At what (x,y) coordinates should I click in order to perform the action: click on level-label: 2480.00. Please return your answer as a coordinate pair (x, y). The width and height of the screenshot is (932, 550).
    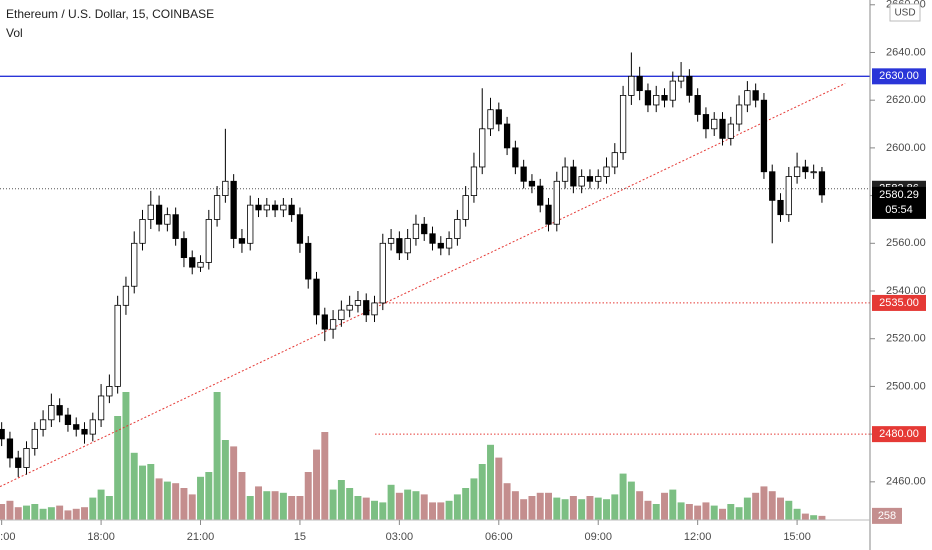
    Looking at the image, I should click on (899, 434).